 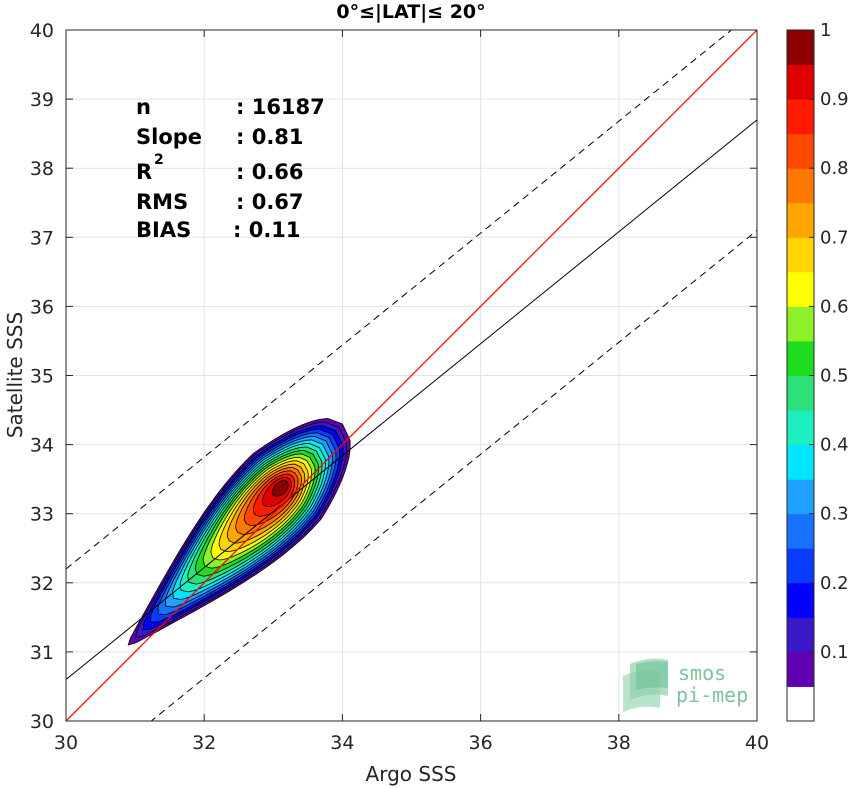 I want to click on colorbar-tick-label: 0.3, so click(x=834, y=514).